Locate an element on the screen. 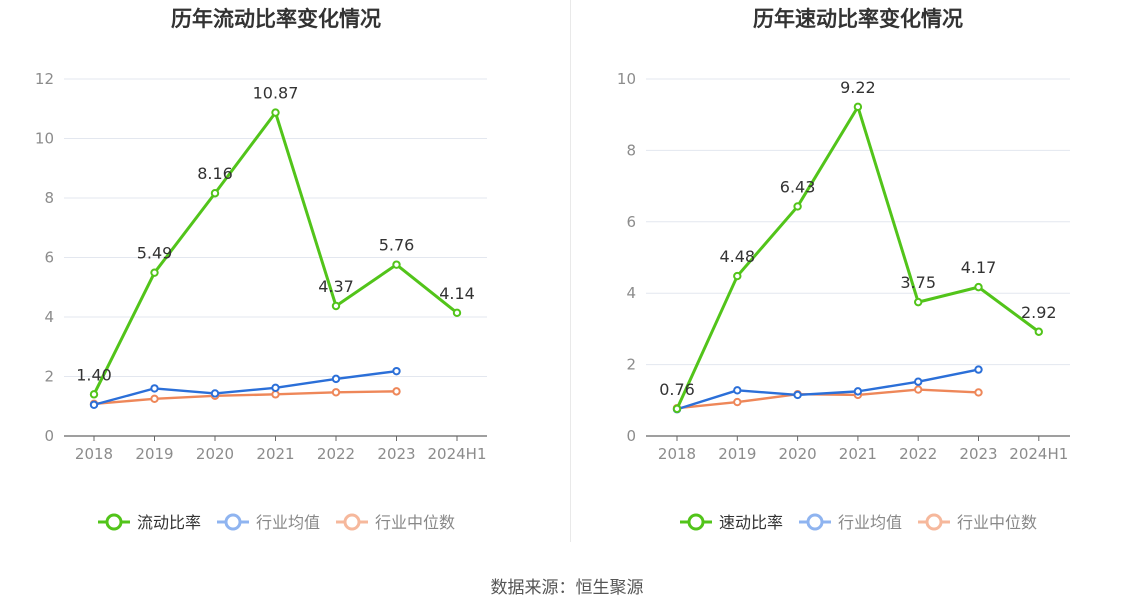 This screenshot has width=1134, height=612. y-tick-label: 12 is located at coordinates (44, 79).